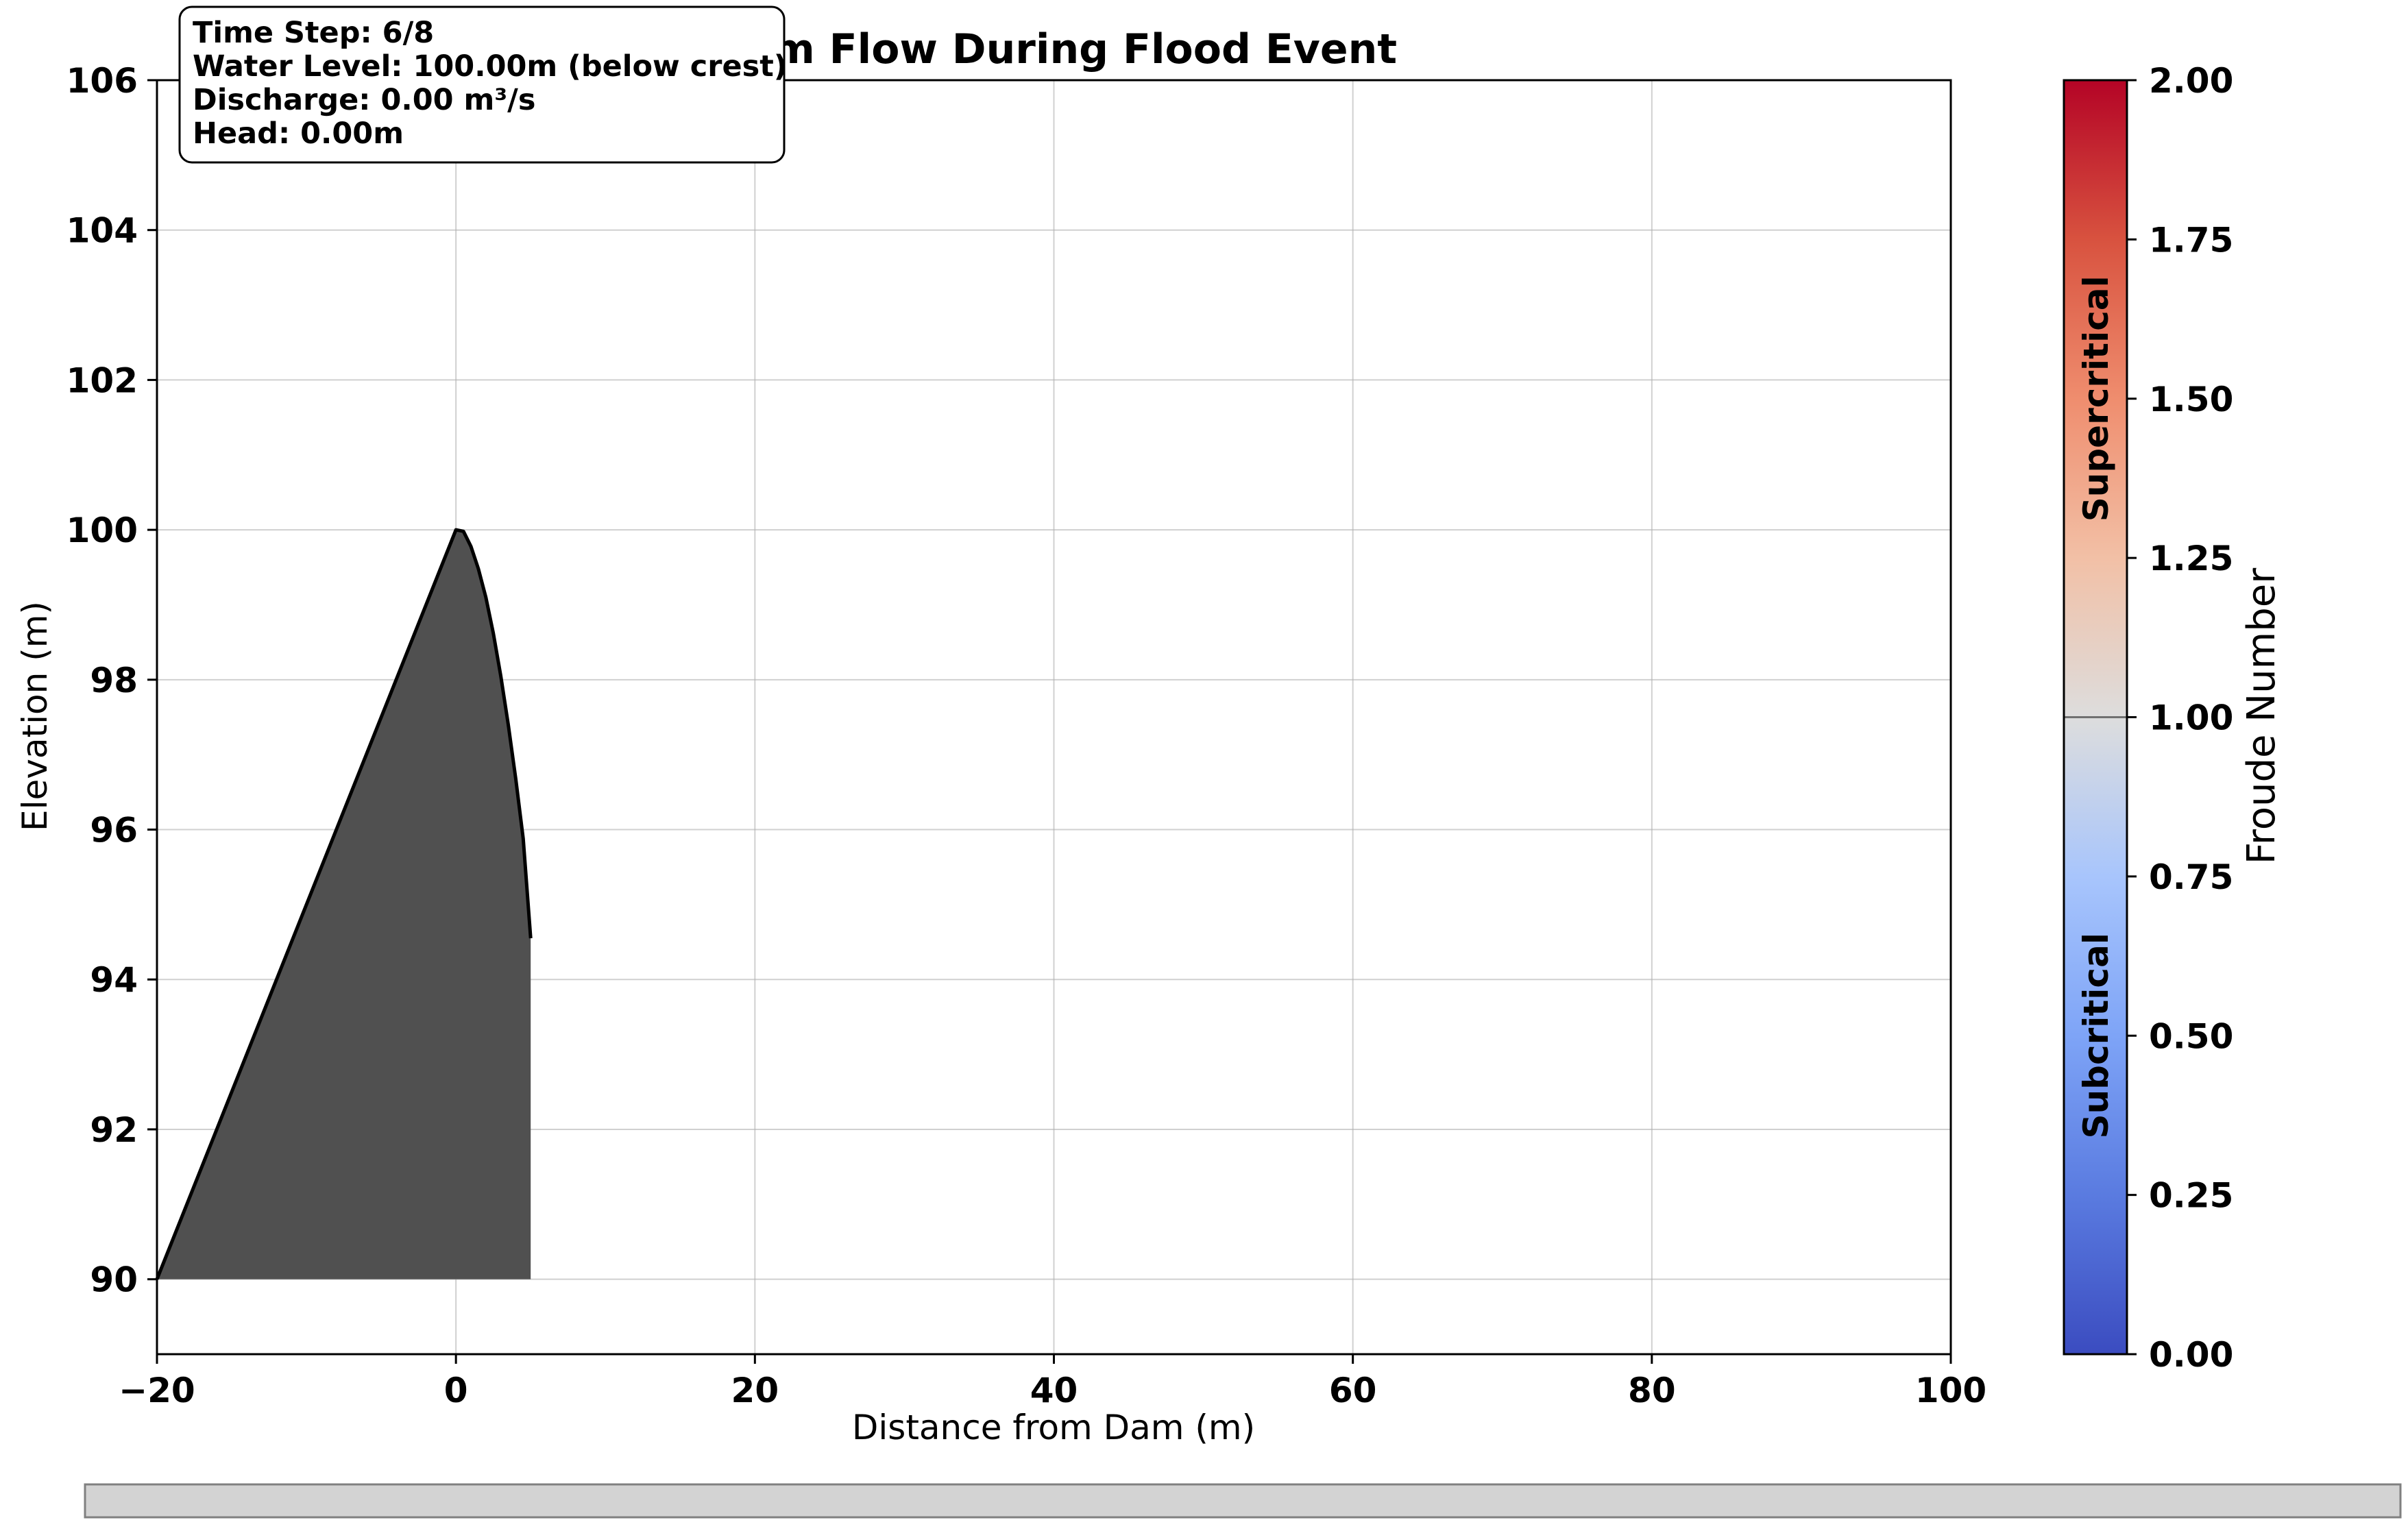 This screenshot has height=1531, width=2408. Describe the element at coordinates (2191, 240) in the screenshot. I see `colorbar-tick-label: 1.75` at that location.